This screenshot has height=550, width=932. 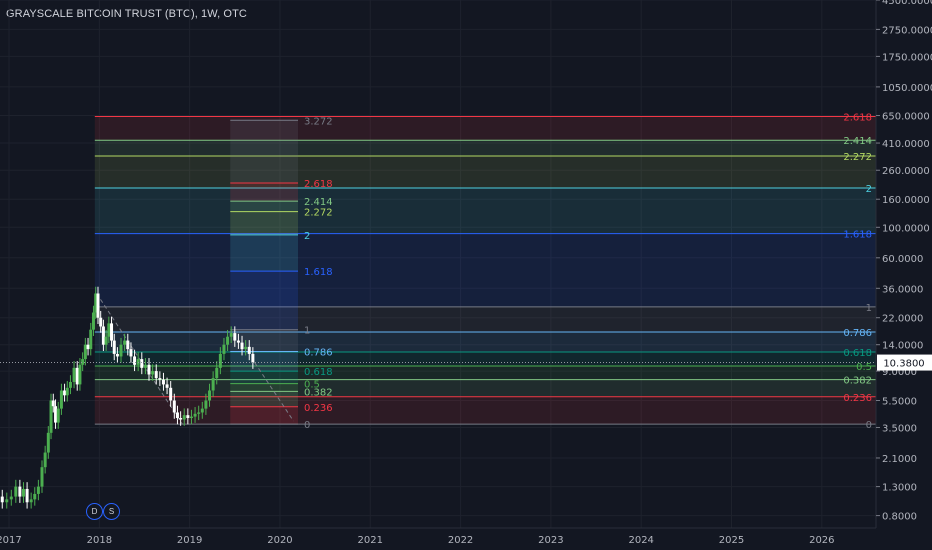 I want to click on time-axis: 2017 2018 2019 2020 2021 2022 2023 2024 2025 2026, so click(x=438, y=536).